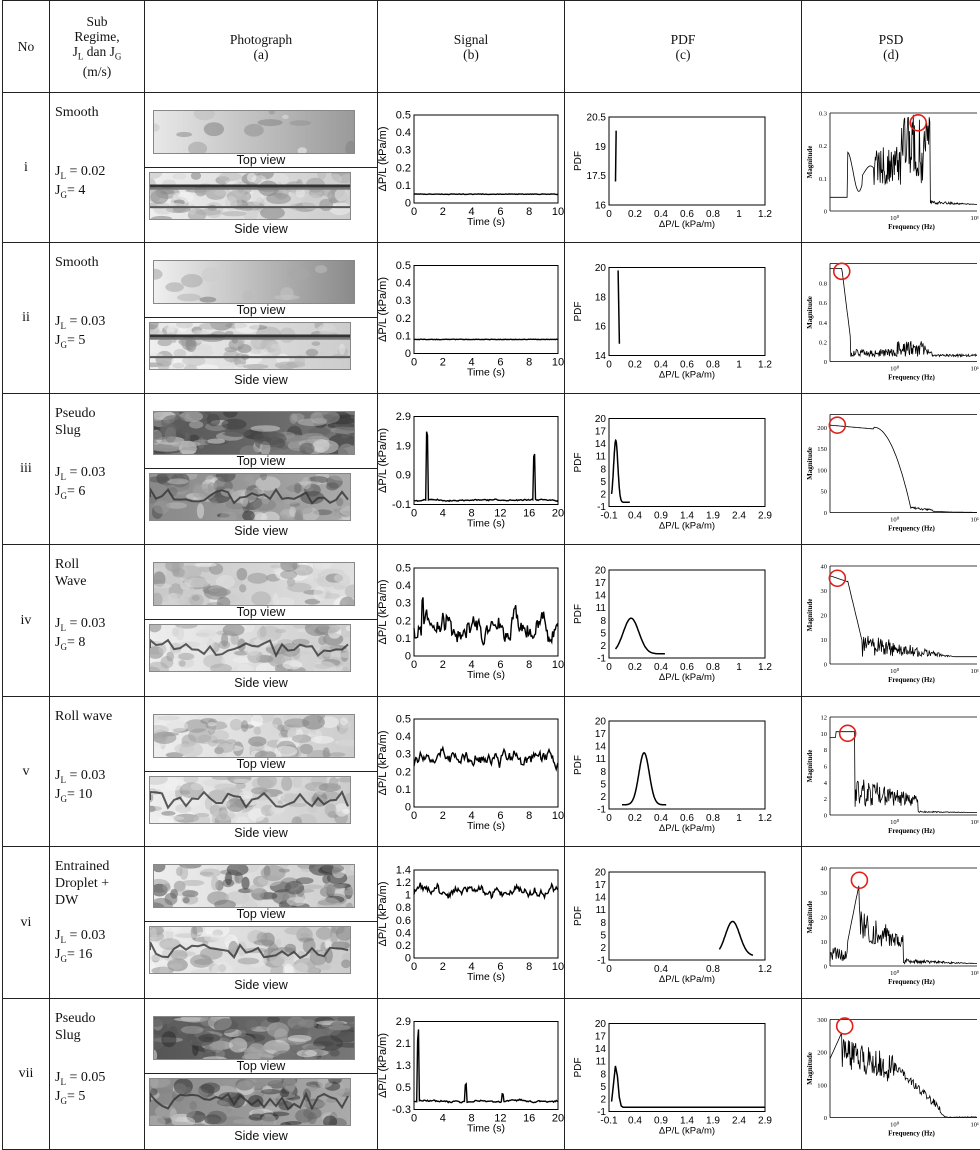 Image resolution: width=980 pixels, height=1150 pixels. Describe the element at coordinates (261, 318) in the screenshot. I see `photograph-cell: Top view Side view` at that location.